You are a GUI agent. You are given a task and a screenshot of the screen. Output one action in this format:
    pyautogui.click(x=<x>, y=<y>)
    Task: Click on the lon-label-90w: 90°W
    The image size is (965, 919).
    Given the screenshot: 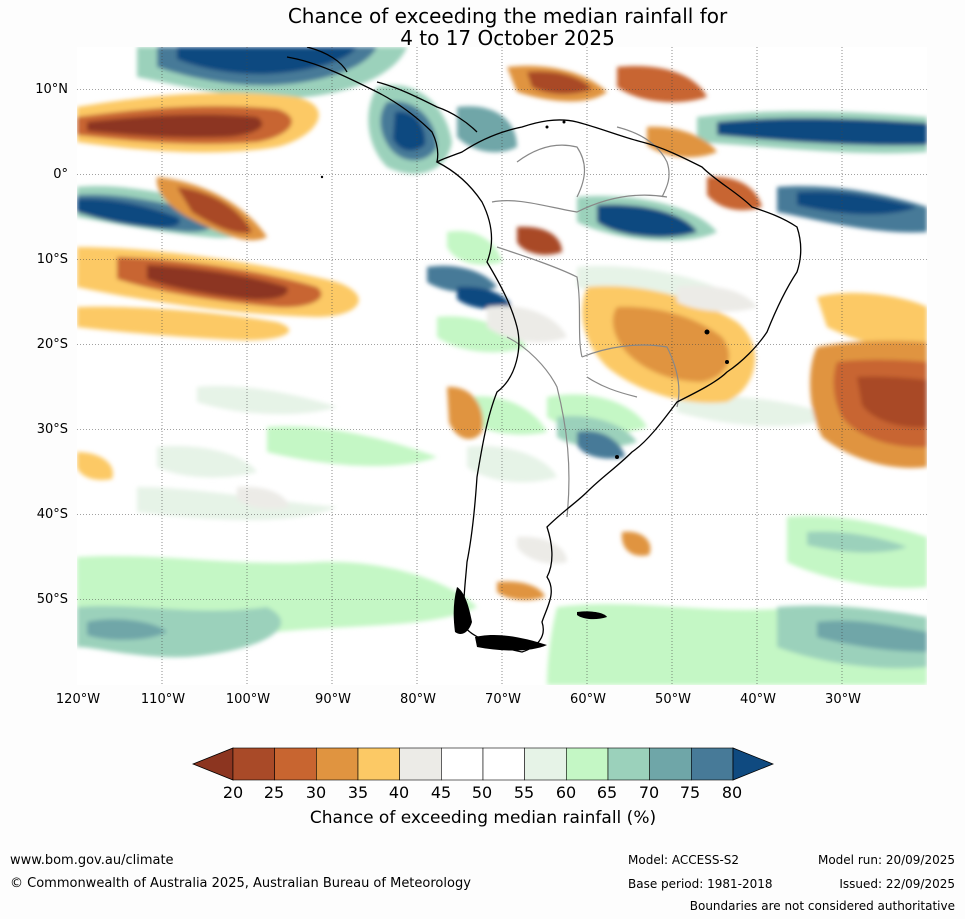 What is the action you would take?
    pyautogui.click(x=333, y=699)
    